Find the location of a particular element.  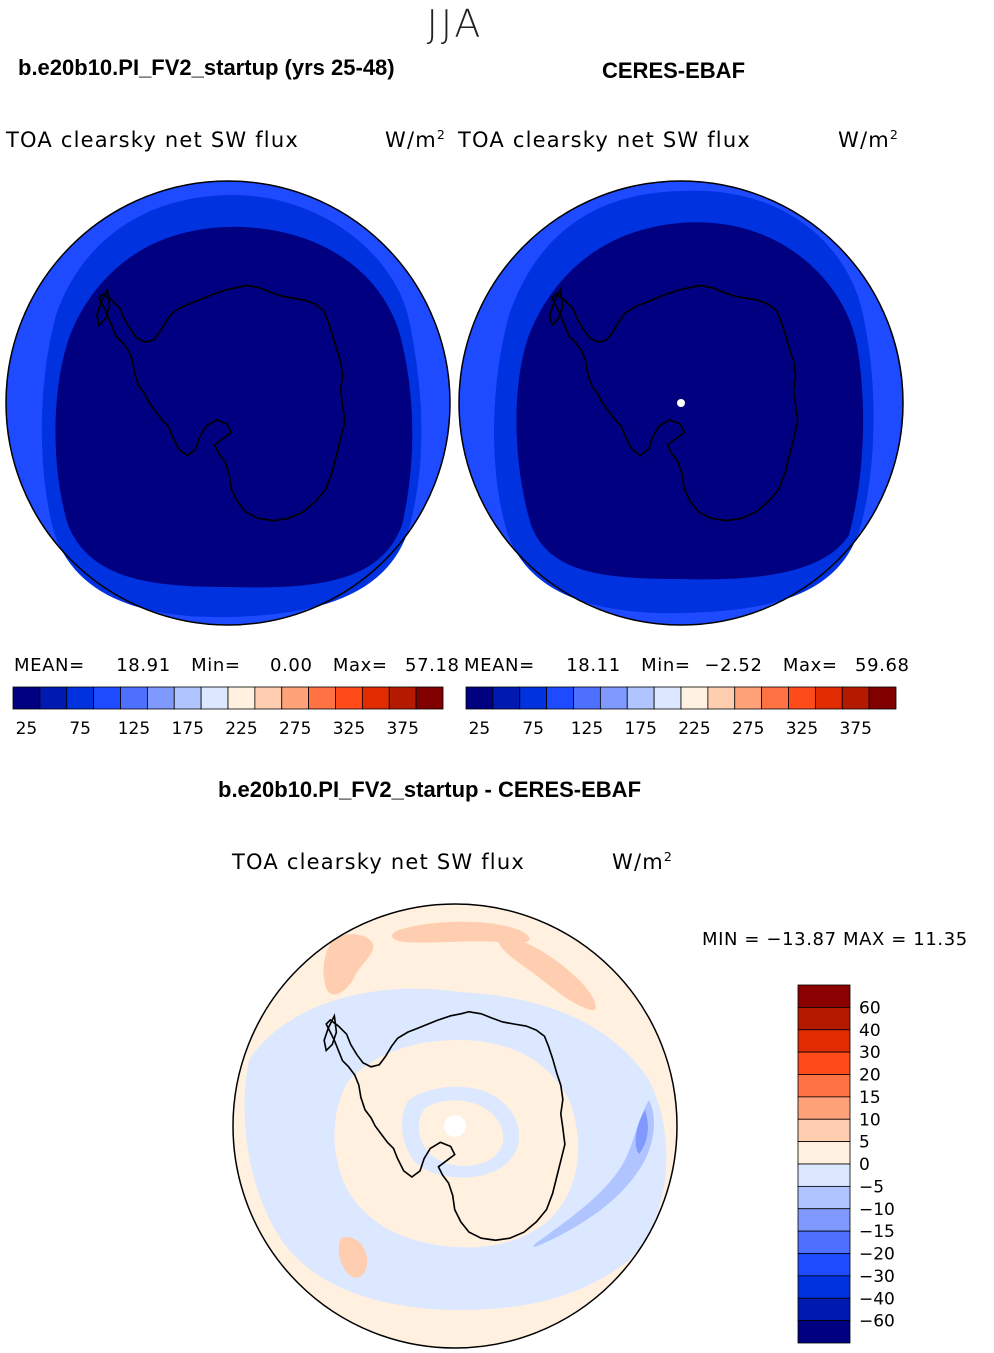

panel1-colorbar-tick-label: 225 is located at coordinates (241, 729).